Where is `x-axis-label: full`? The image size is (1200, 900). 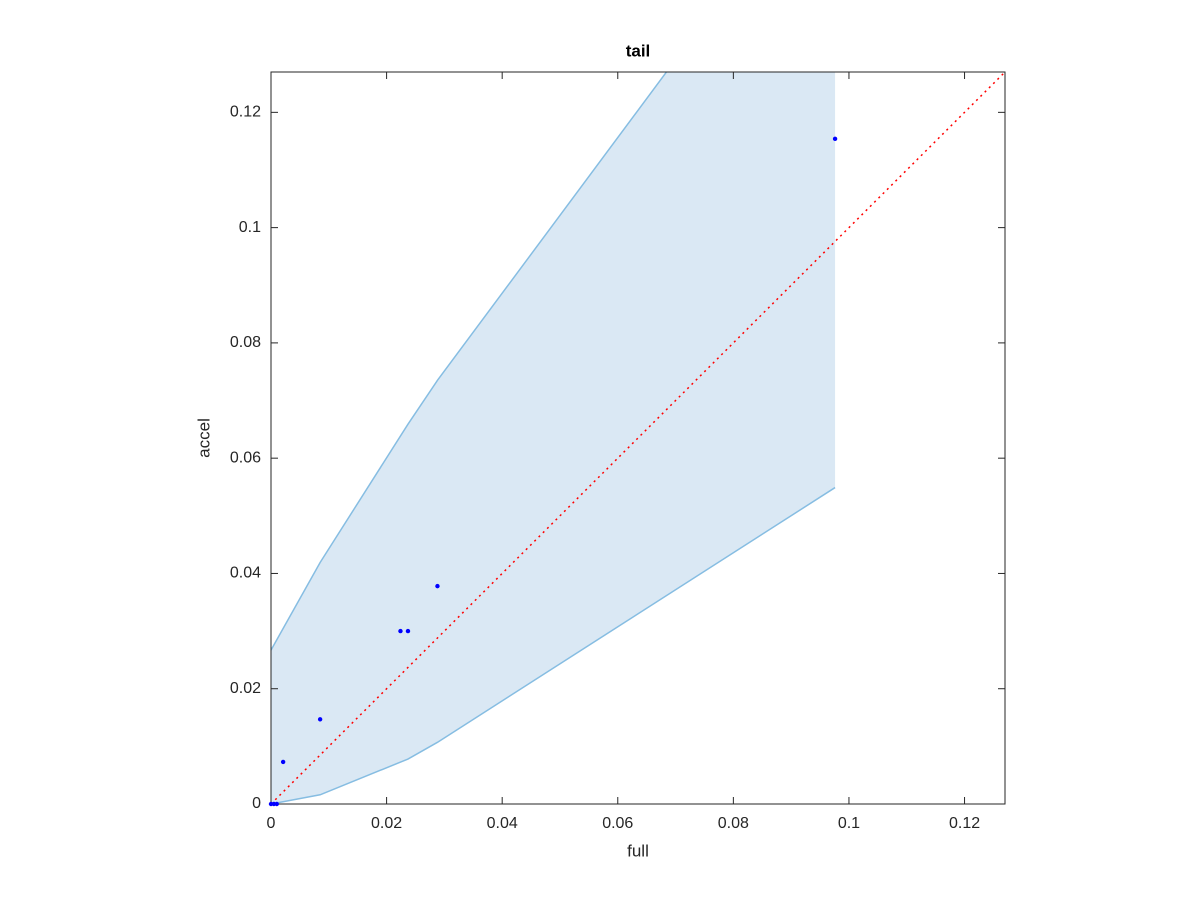 x-axis-label: full is located at coordinates (638, 850).